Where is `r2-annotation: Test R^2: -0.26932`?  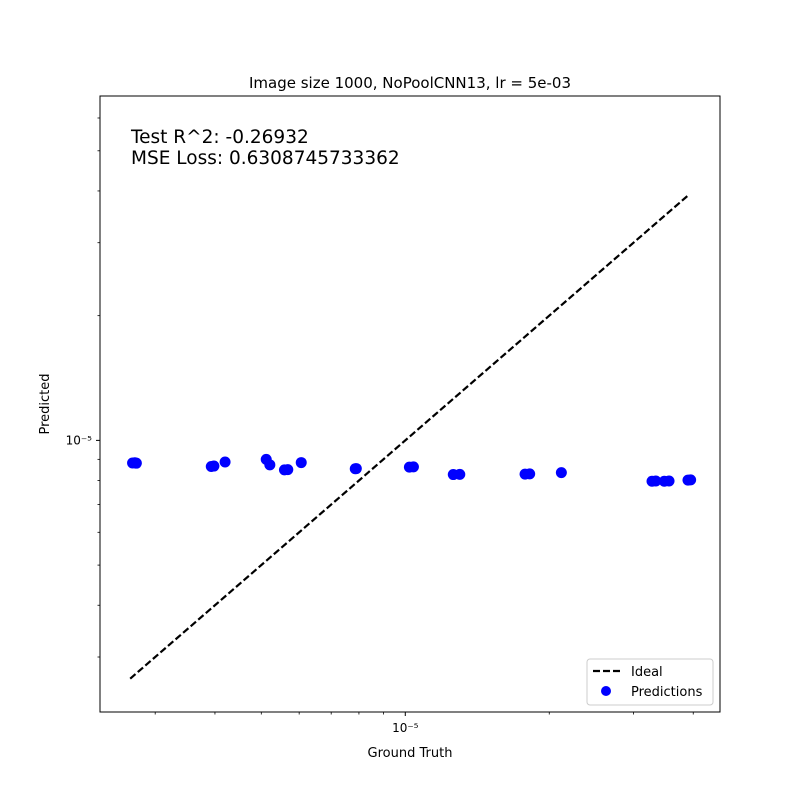 r2-annotation: Test R^2: -0.26932 is located at coordinates (219, 137).